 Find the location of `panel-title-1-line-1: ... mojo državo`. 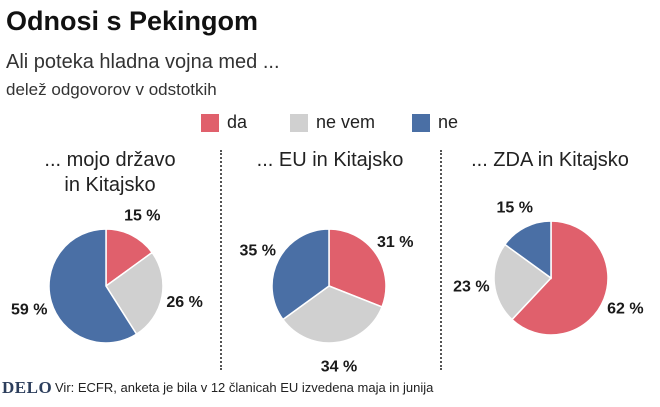

panel-title-1-line-1: ... mojo državo is located at coordinates (110, 160).